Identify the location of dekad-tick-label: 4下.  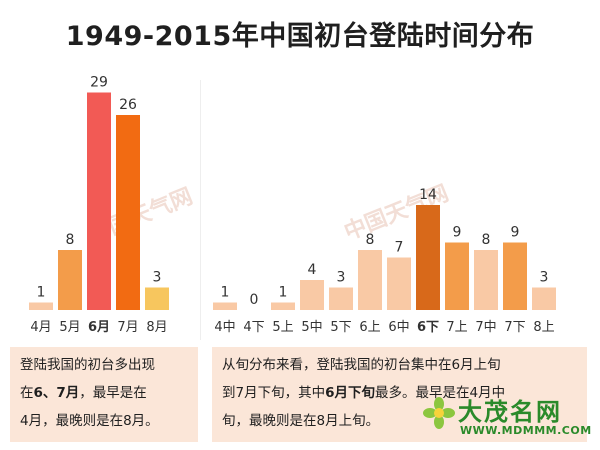
(253, 327).